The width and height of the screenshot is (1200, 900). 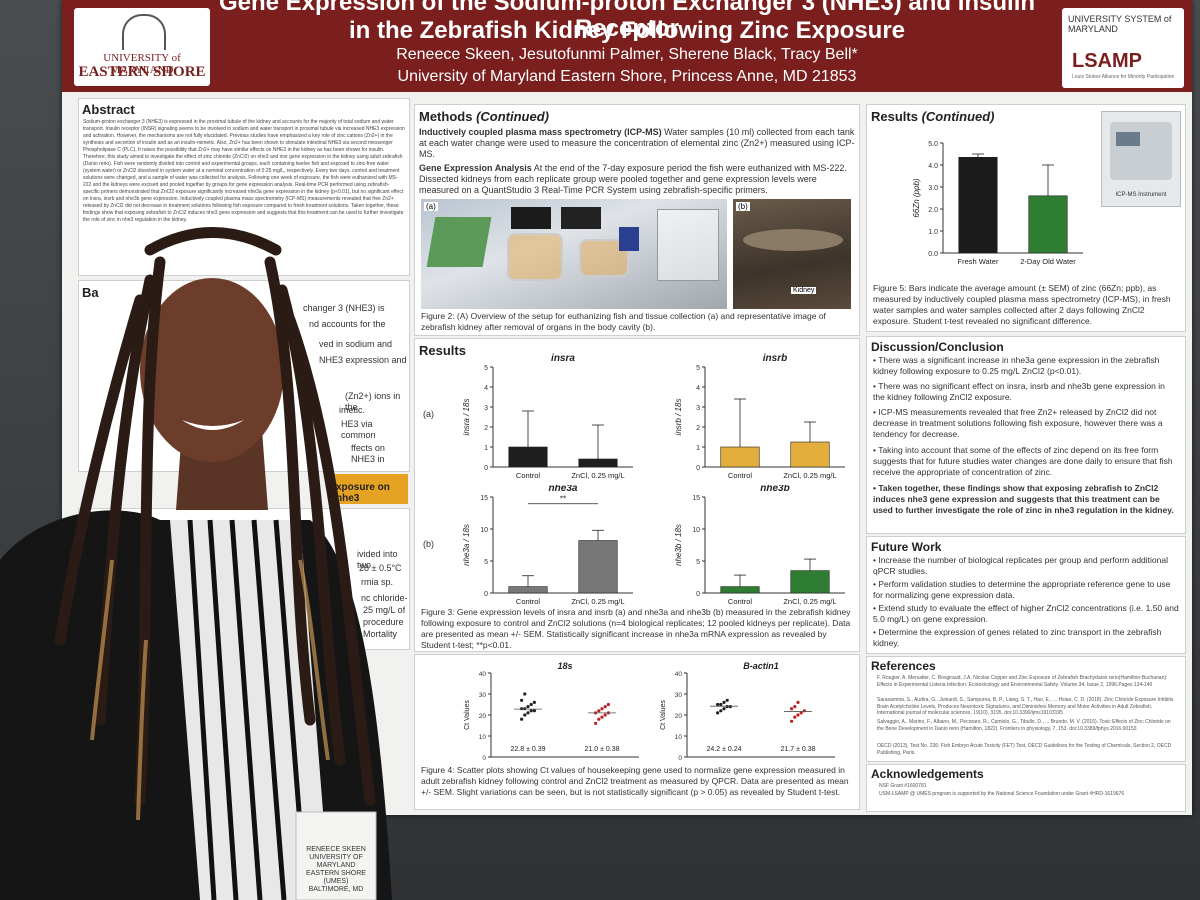 I want to click on y-tick-label: 3.0, so click(x=933, y=188).